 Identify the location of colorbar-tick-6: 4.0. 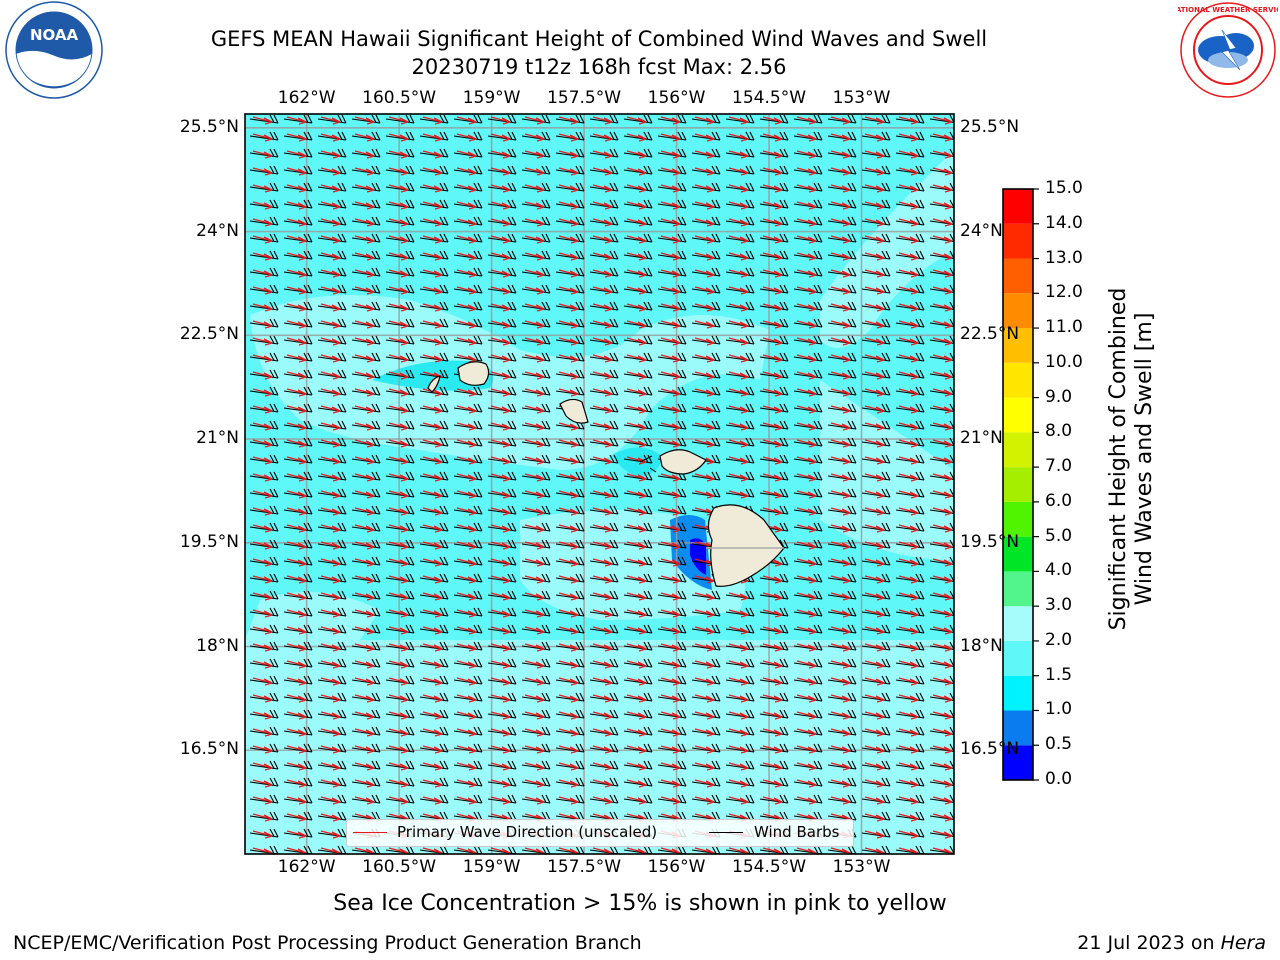
(1059, 570).